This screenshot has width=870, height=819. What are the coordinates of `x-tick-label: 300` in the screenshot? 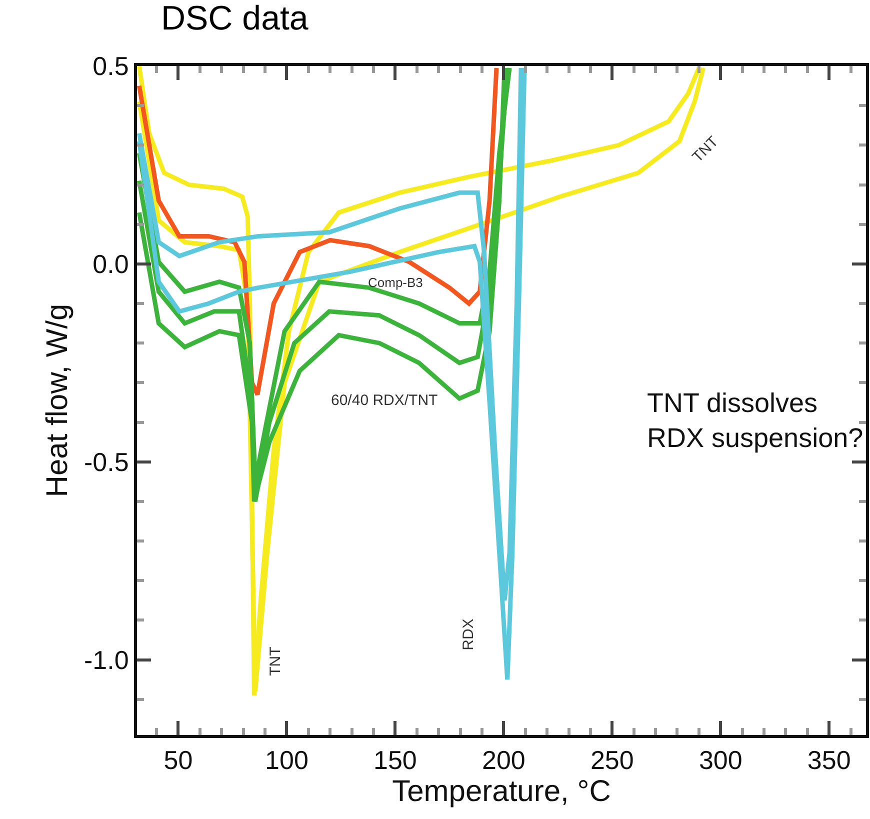 It's located at (720, 760).